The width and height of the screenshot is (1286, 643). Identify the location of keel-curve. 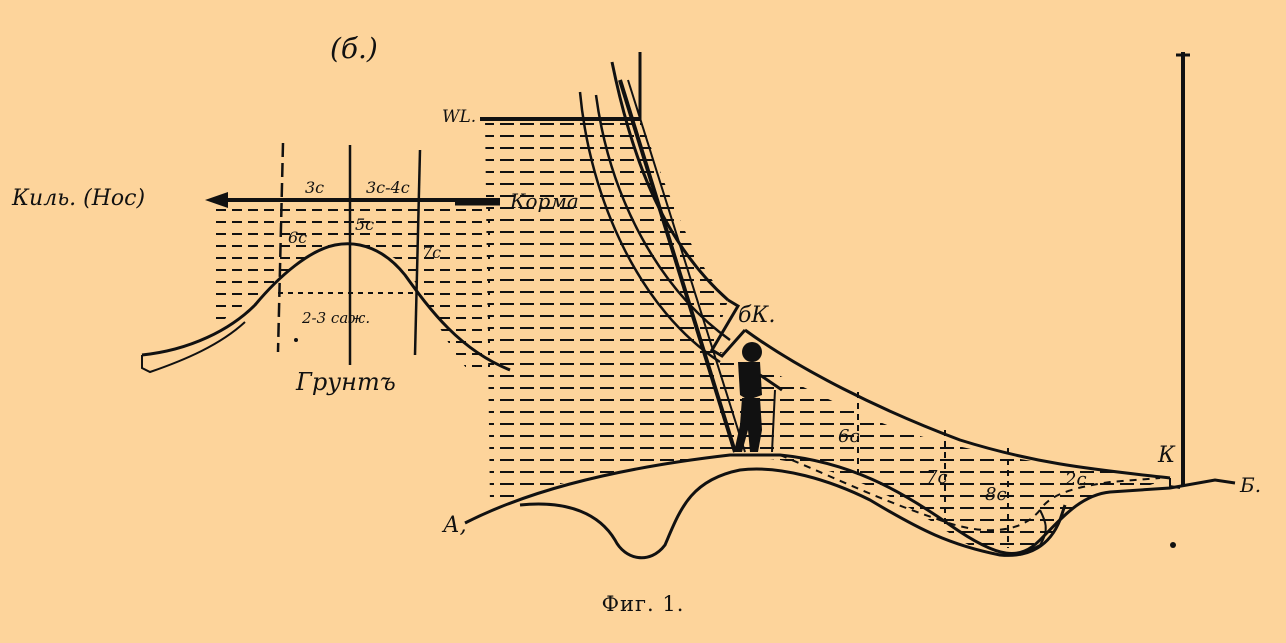
(957, 404).